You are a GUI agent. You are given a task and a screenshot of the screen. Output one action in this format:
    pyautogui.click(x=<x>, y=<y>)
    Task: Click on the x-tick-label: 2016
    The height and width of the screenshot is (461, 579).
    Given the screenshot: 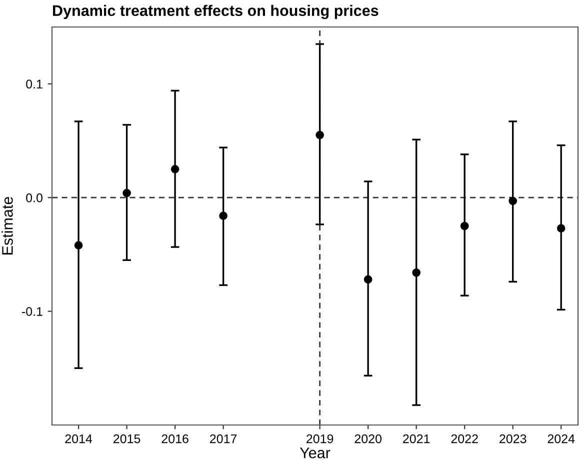 What is the action you would take?
    pyautogui.click(x=175, y=439)
    